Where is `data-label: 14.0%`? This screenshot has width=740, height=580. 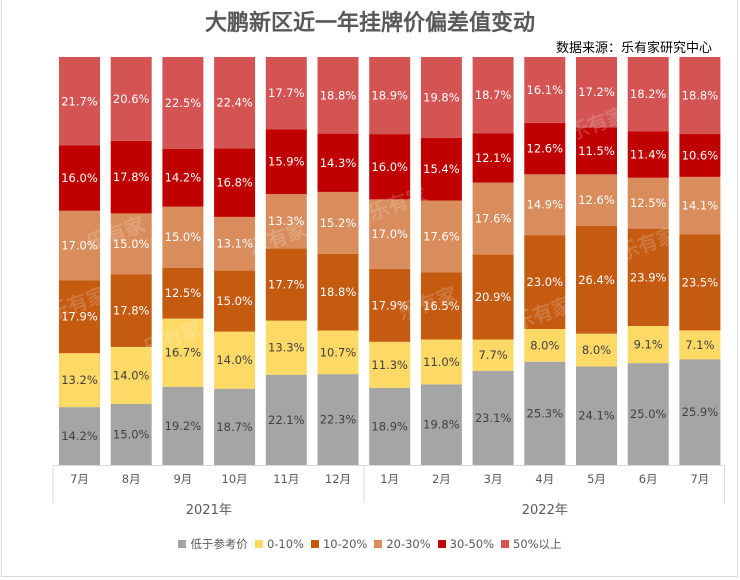
data-label: 14.0% is located at coordinates (131, 375).